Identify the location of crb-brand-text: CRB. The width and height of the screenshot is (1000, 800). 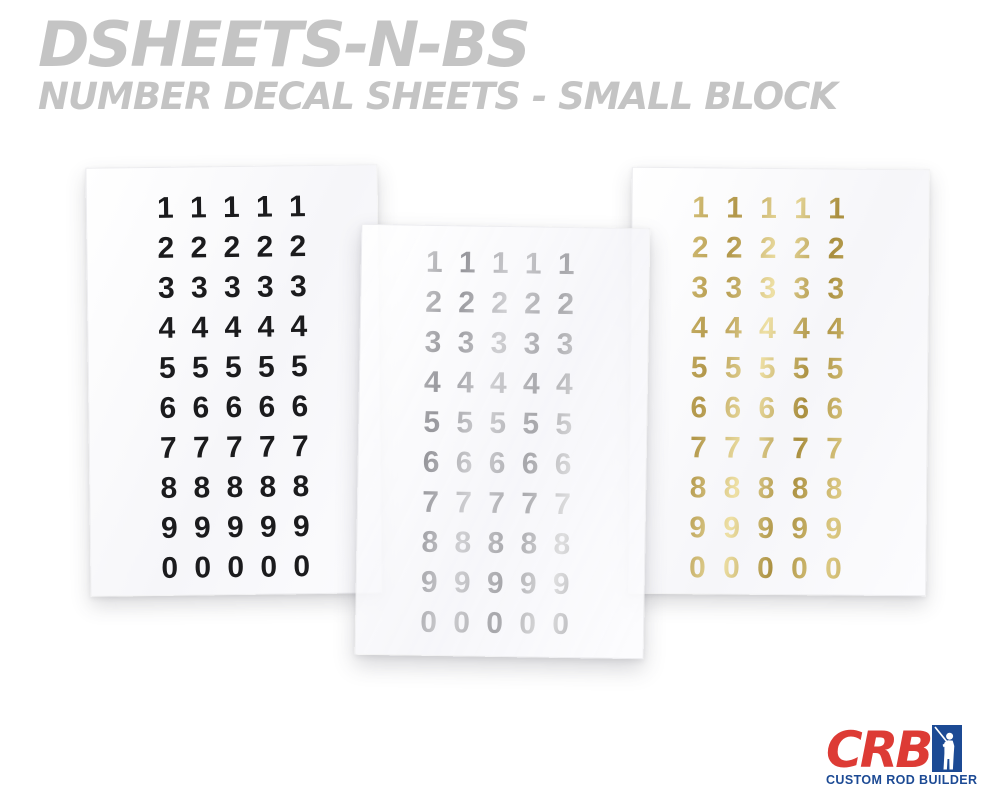
(879, 750).